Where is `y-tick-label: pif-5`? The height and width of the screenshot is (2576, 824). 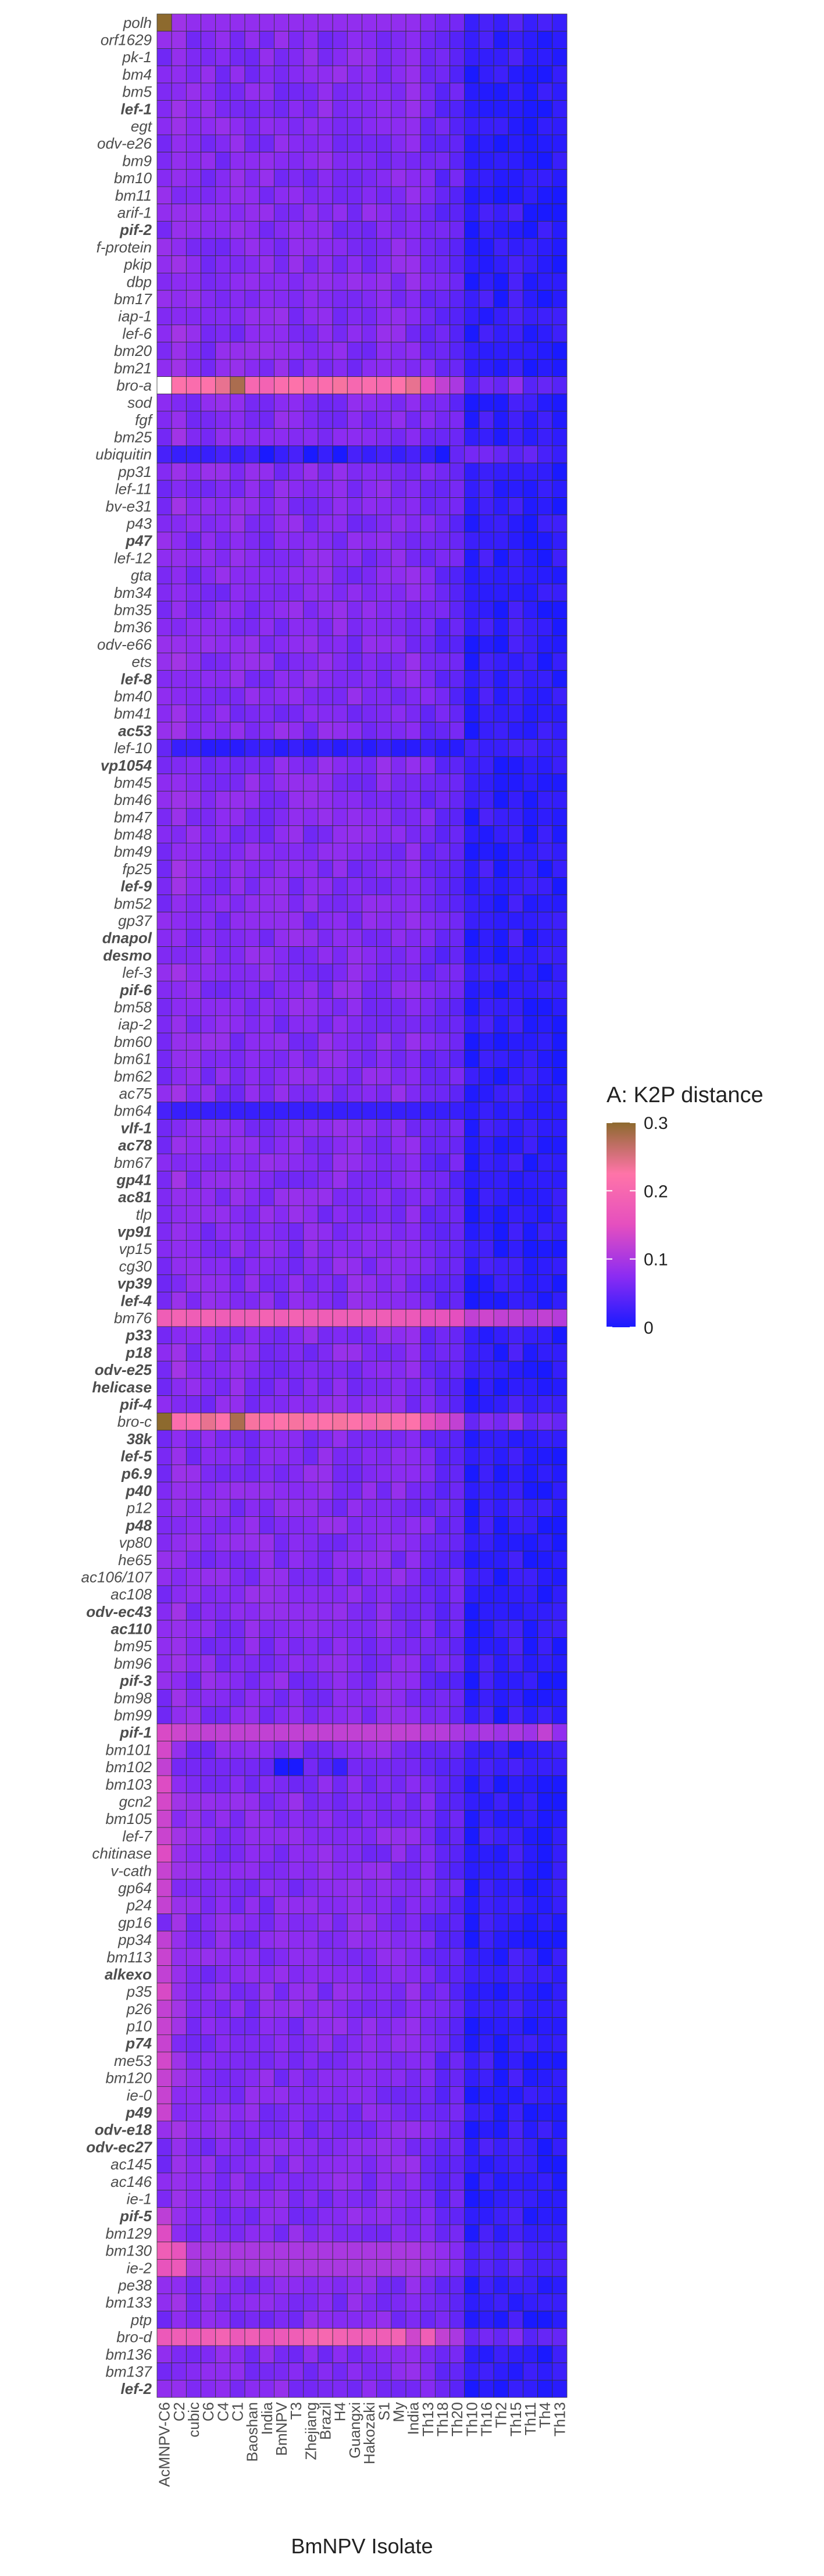 y-tick-label: pif-5 is located at coordinates (135, 2216).